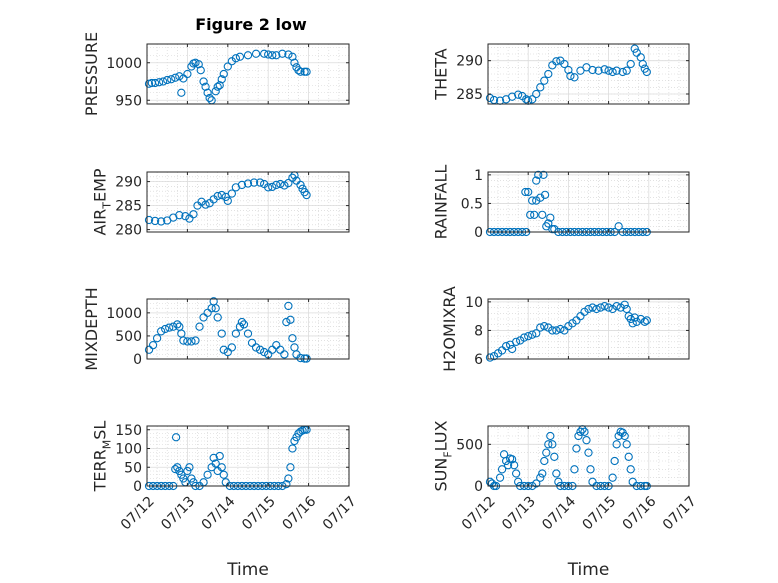 The width and height of the screenshot is (778, 583). I want to click on y-axis-label: RAINFALL, so click(441, 202).